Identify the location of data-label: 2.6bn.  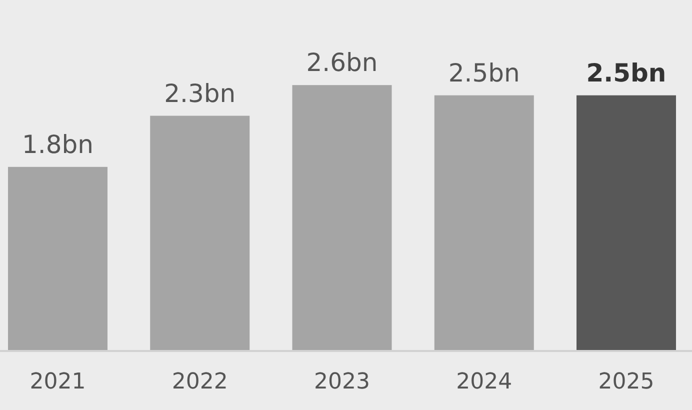
(342, 63).